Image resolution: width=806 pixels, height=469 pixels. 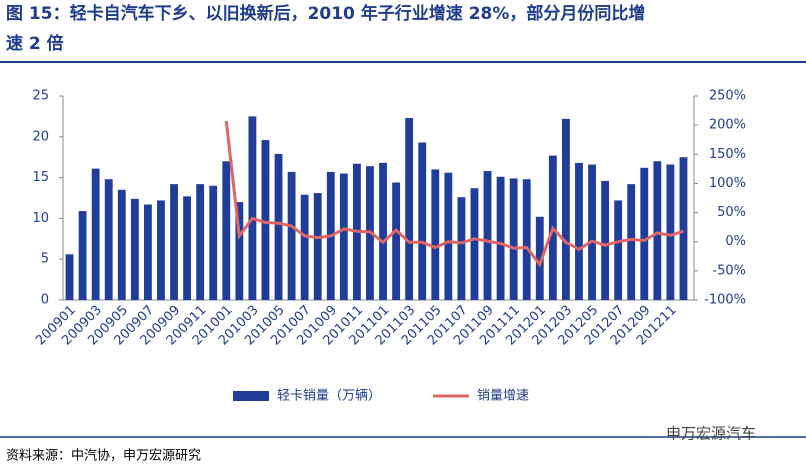 What do you see at coordinates (725, 300) in the screenshot?
I see `y2-tick-label: -100%` at bounding box center [725, 300].